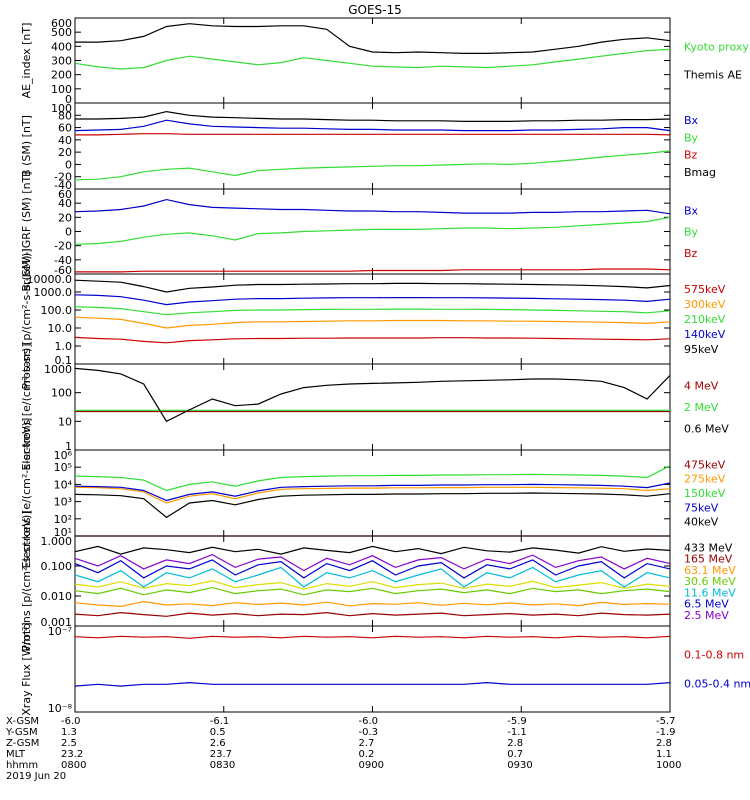  Describe the element at coordinates (68, 446) in the screenshot. I see `y-tick-label: 1` at that location.